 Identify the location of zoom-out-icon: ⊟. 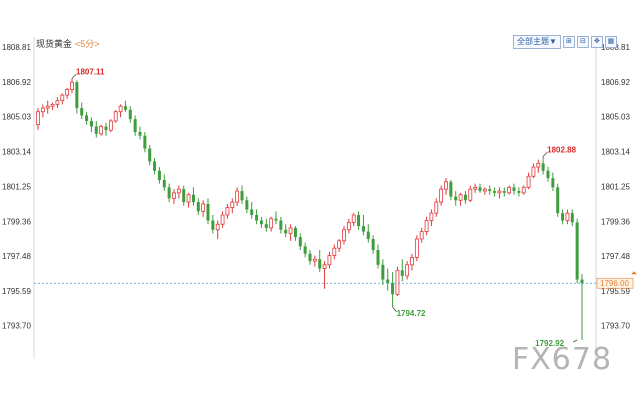
(582, 42).